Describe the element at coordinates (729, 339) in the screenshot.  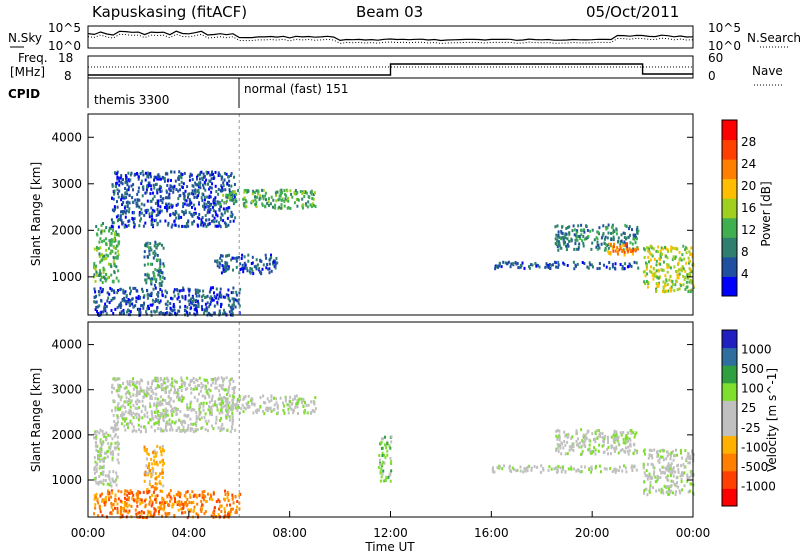
I see `colorbar-block` at that location.